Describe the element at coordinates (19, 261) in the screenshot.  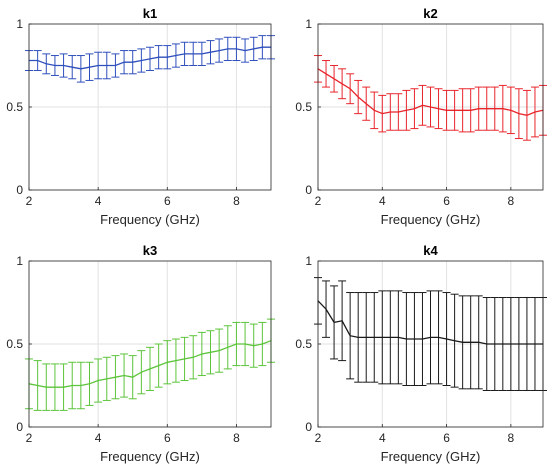
I see `y-tick-label: 1` at that location.